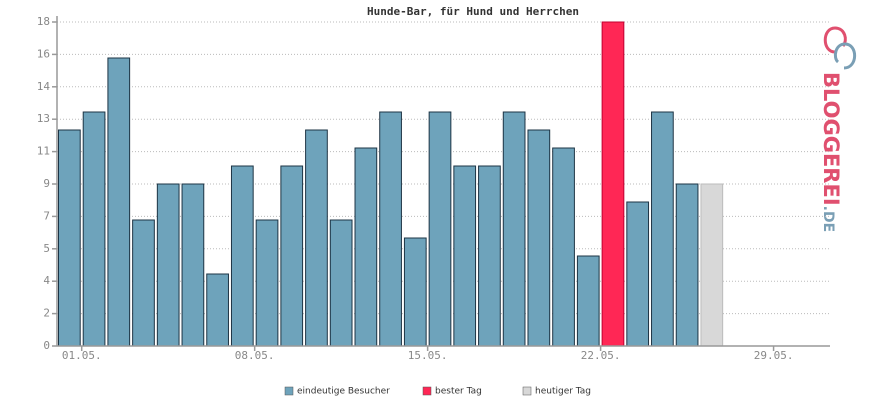 The height and width of the screenshot is (400, 870). I want to click on y-tick-label: 7, so click(46, 215).